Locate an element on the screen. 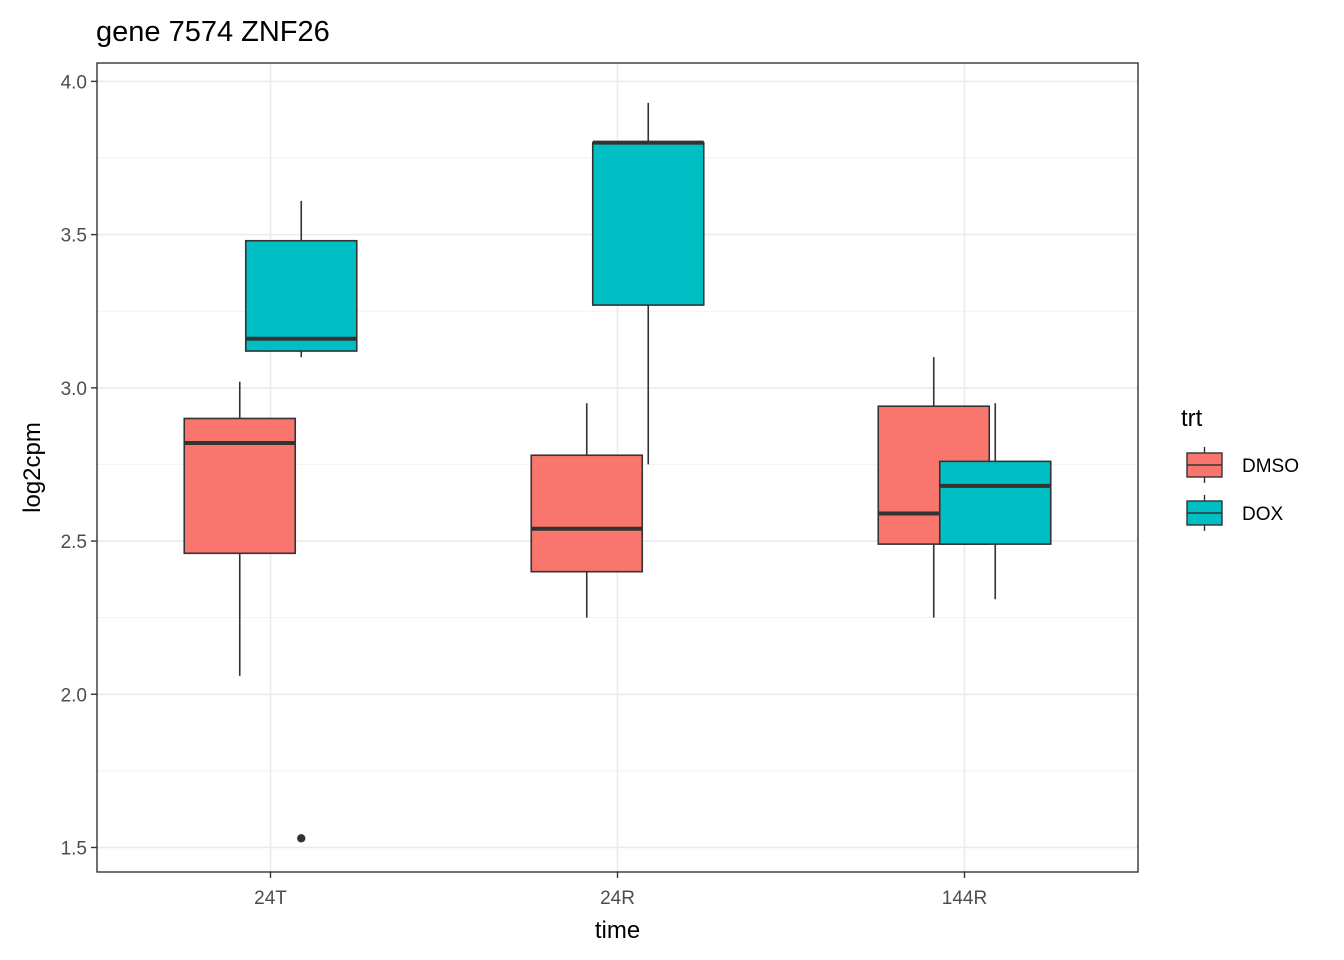  y-tick-label: 4.0 is located at coordinates (74, 82).